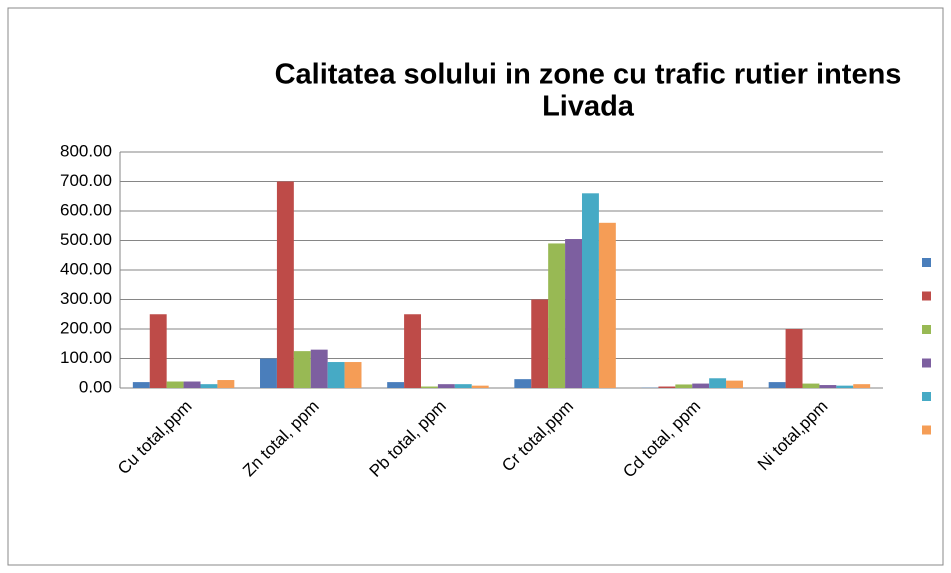 The height and width of the screenshot is (573, 951). Describe the element at coordinates (86, 327) in the screenshot. I see `y-tick-label: 200.00` at that location.